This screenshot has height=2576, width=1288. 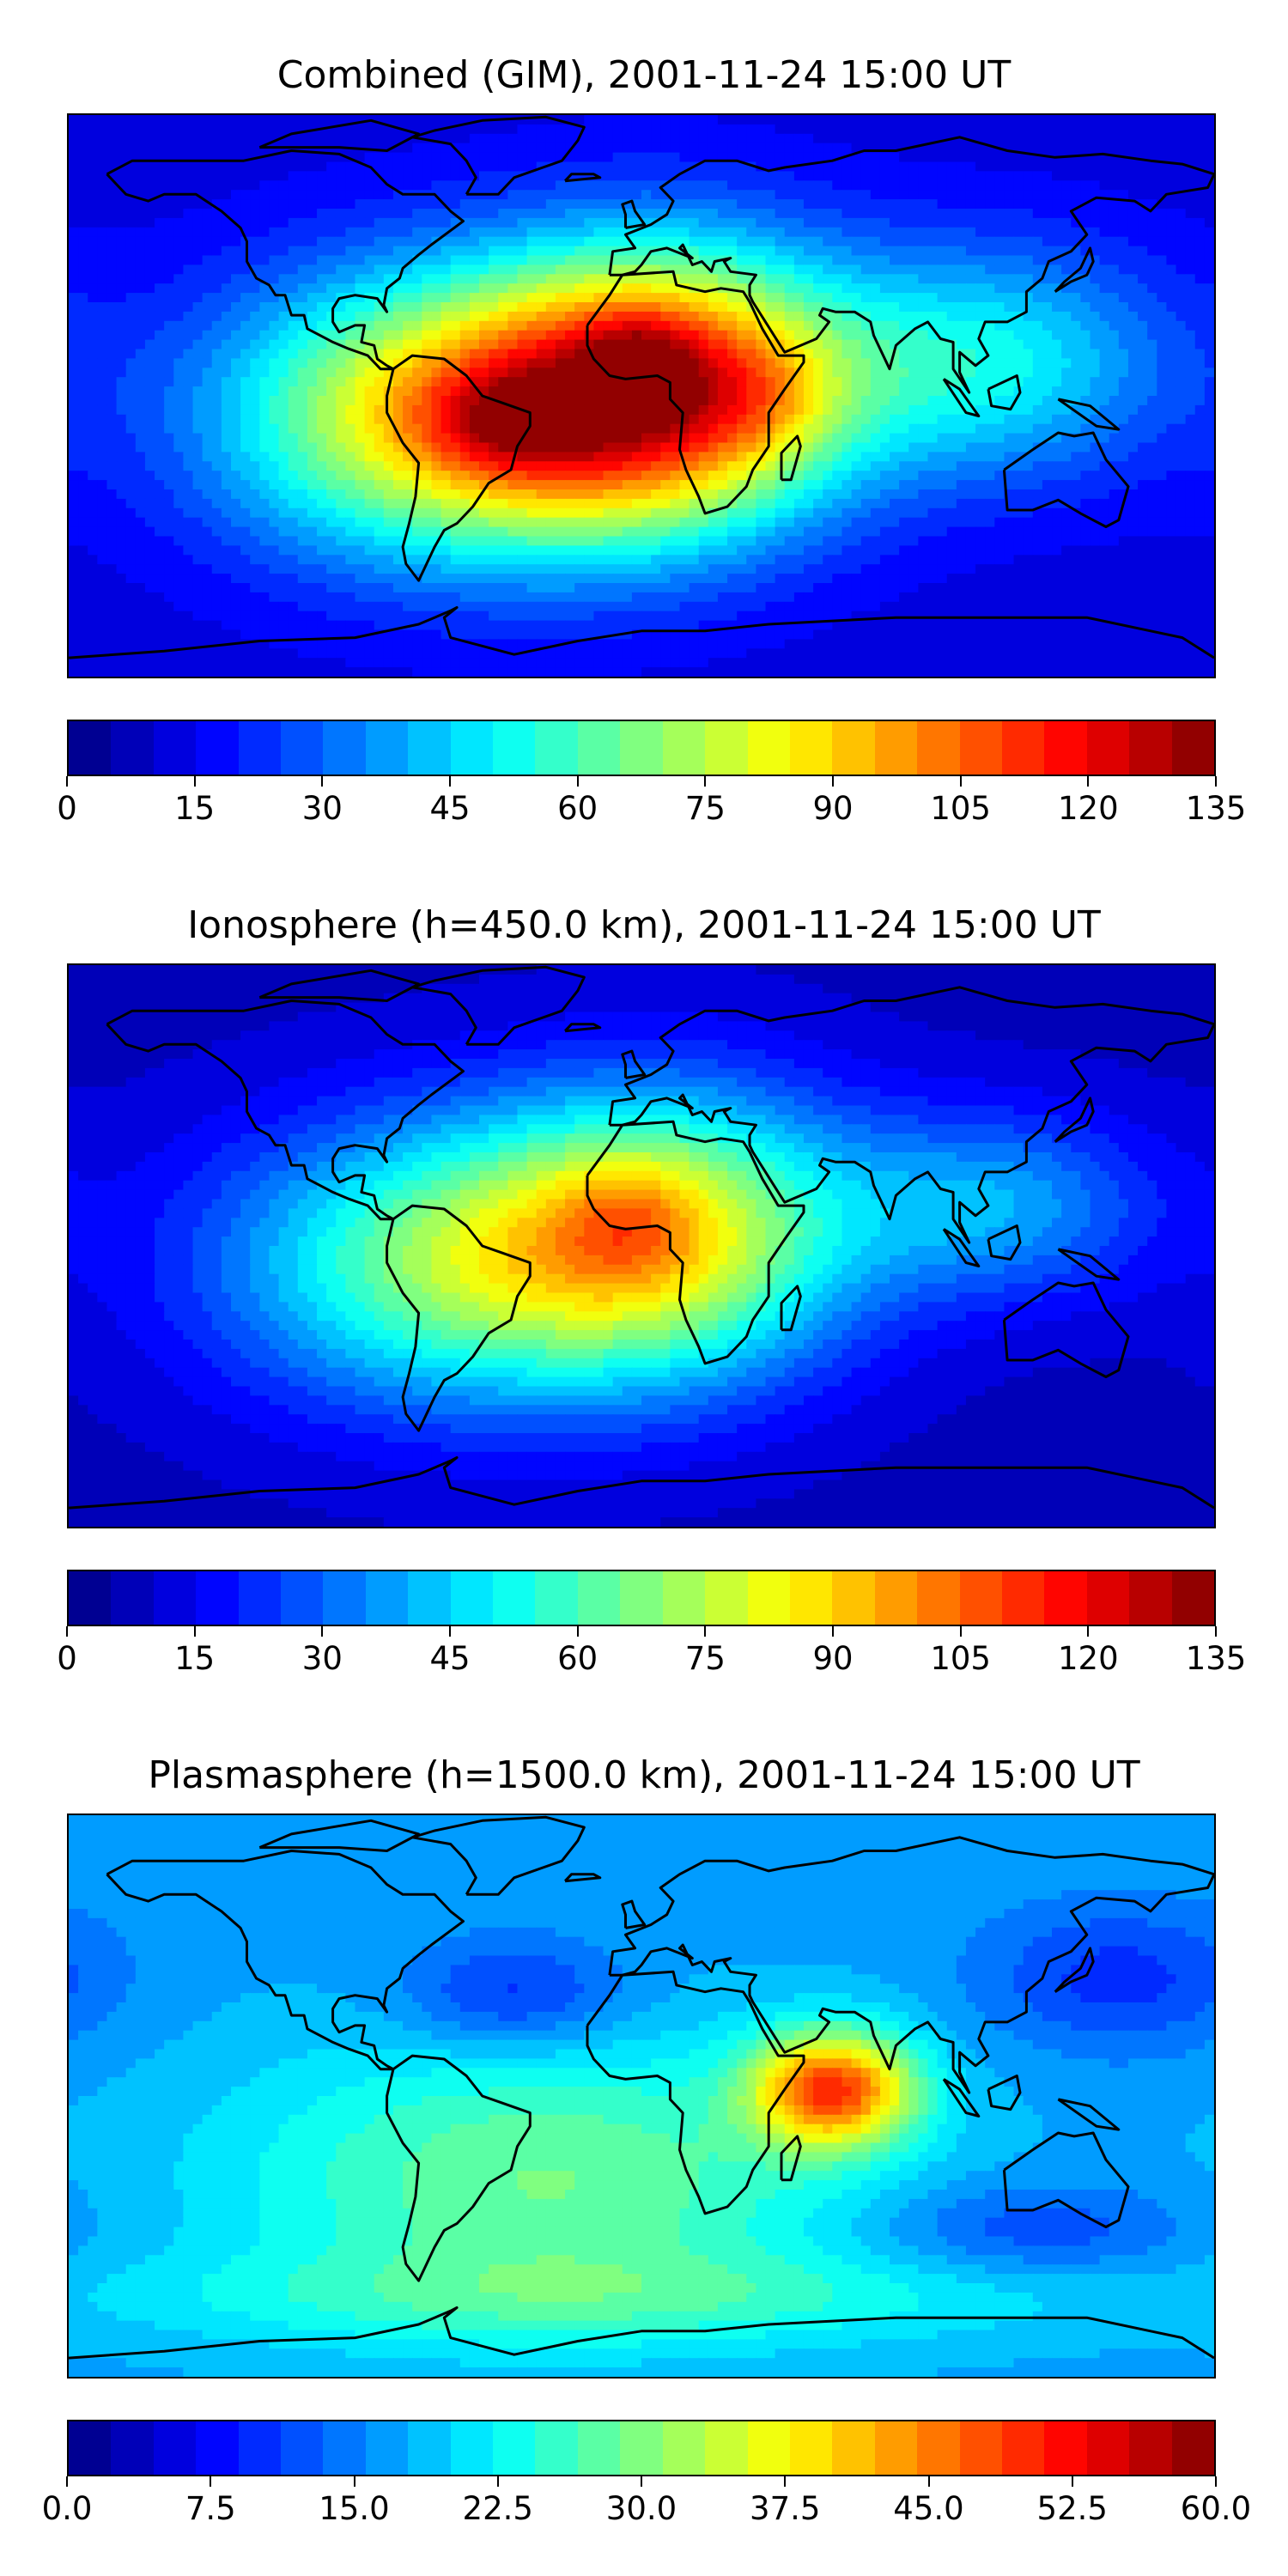 I want to click on colorbar-combined, so click(x=641, y=748).